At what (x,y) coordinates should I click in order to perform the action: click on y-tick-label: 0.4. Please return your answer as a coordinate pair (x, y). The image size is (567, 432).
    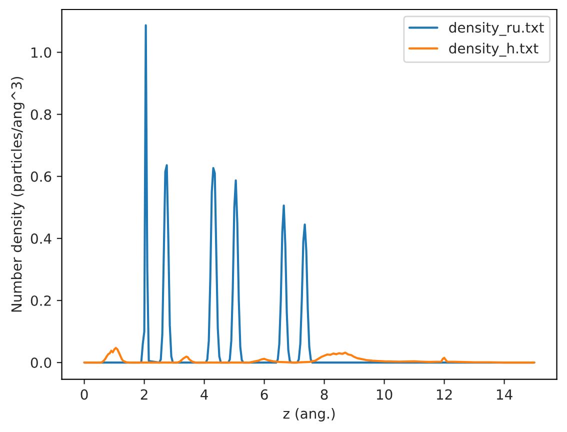
    Looking at the image, I should click on (41, 238).